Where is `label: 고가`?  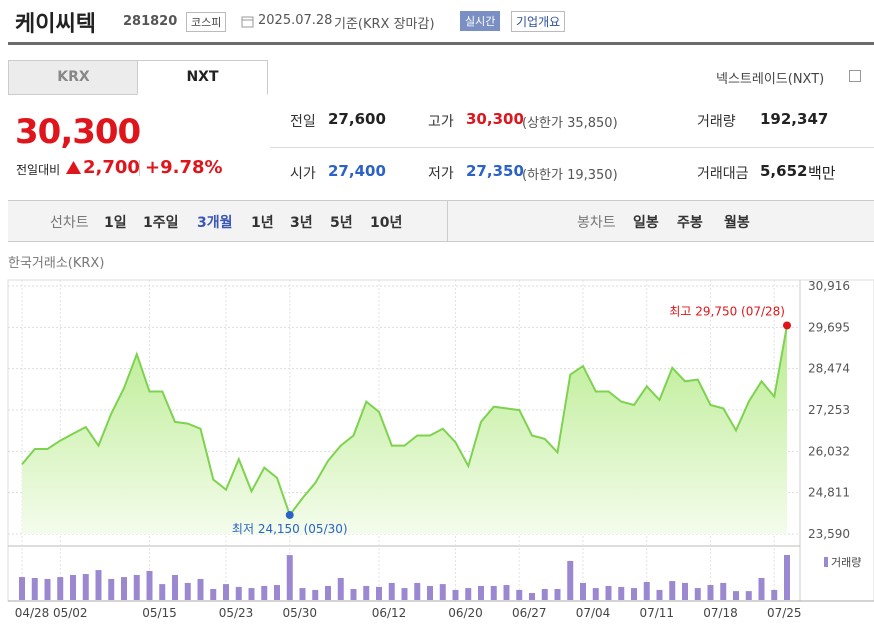
label: 고가 is located at coordinates (441, 122).